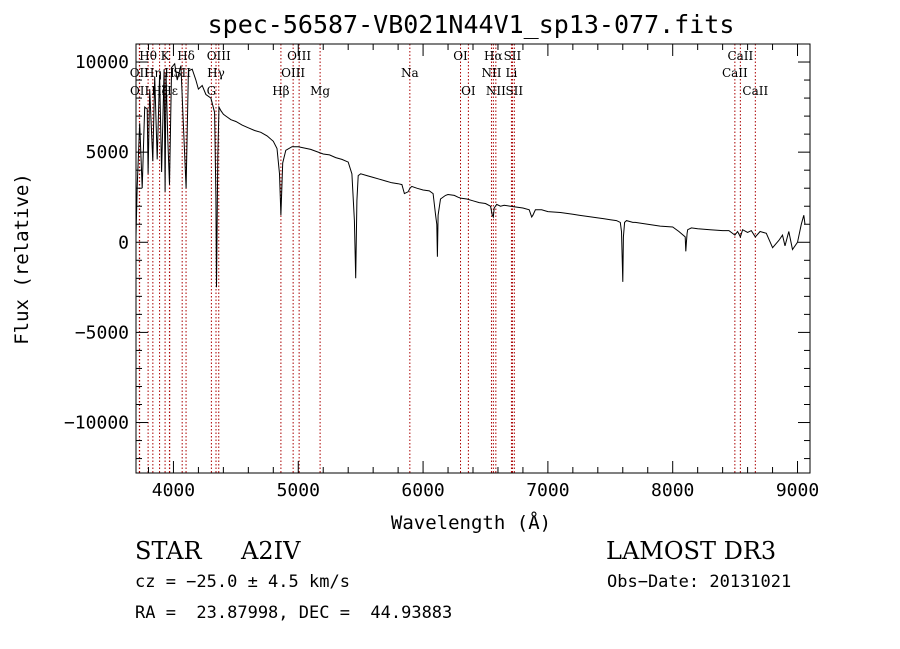 This screenshot has width=900, height=649. I want to click on spectral-line-label: Hη, so click(153, 73).